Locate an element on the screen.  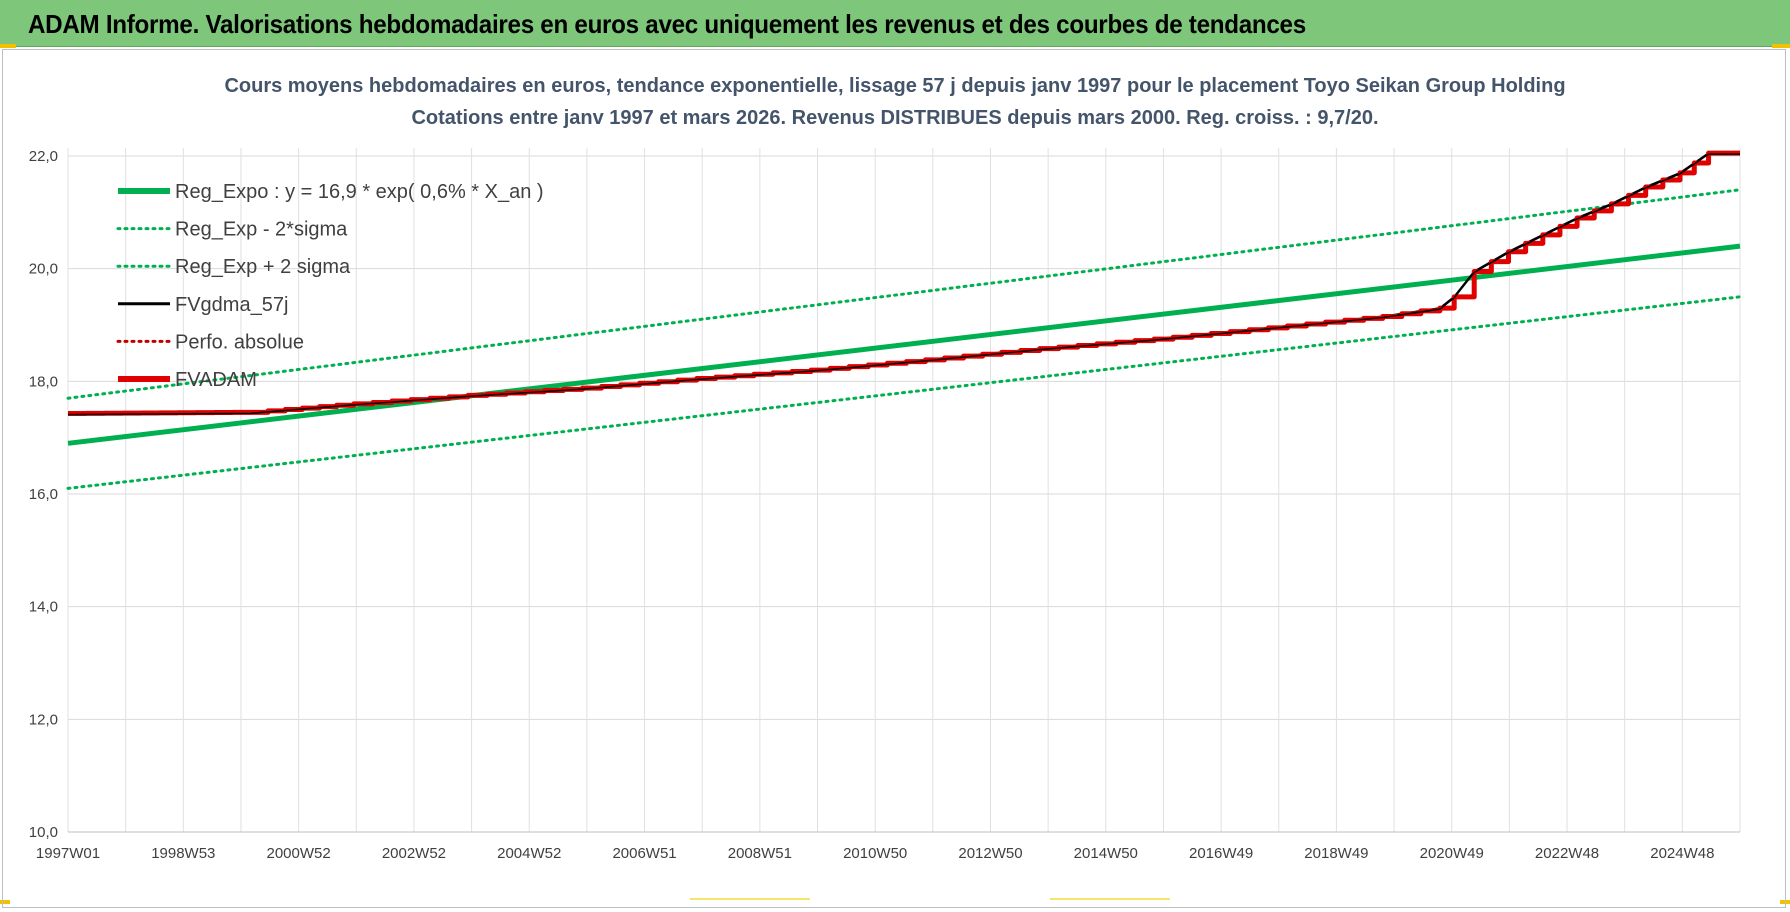
y-tick-label: 20,0 is located at coordinates (43, 269).